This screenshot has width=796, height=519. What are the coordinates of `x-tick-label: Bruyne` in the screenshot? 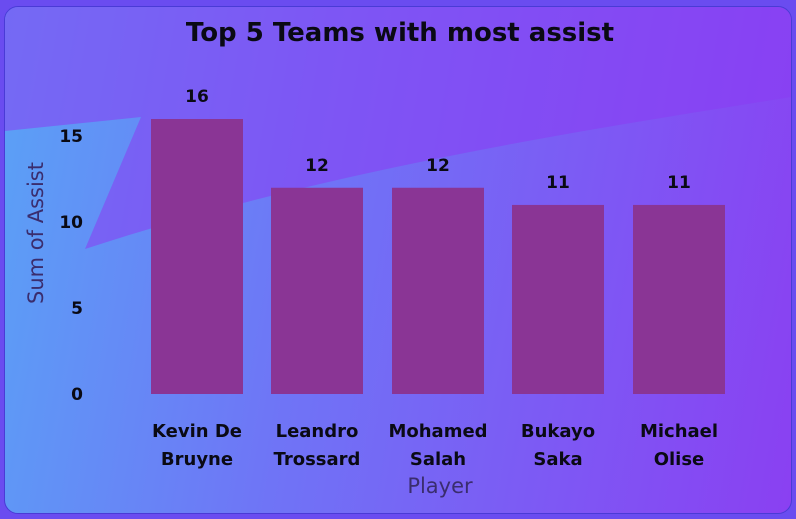 It's located at (197, 459).